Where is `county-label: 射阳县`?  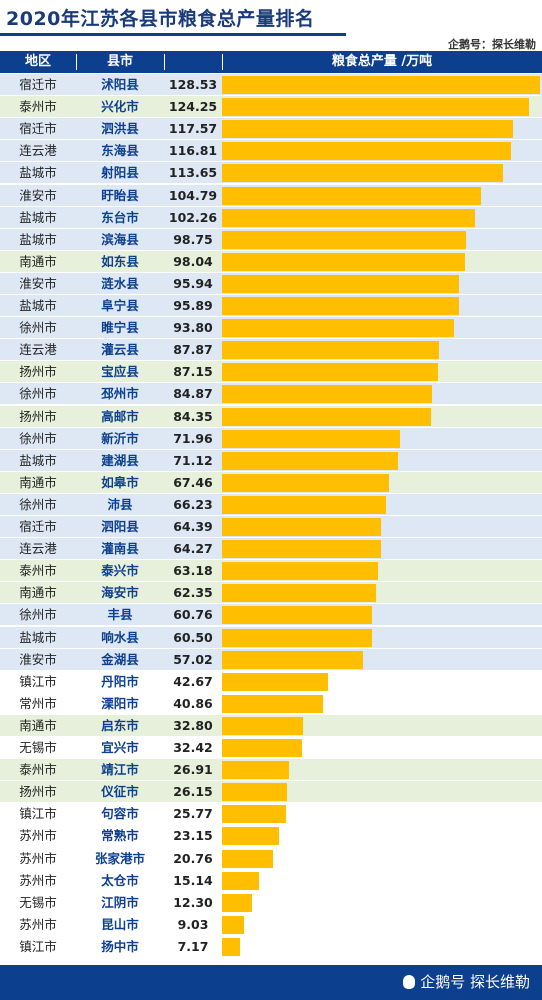 county-label: 射阳县 is located at coordinates (120, 173).